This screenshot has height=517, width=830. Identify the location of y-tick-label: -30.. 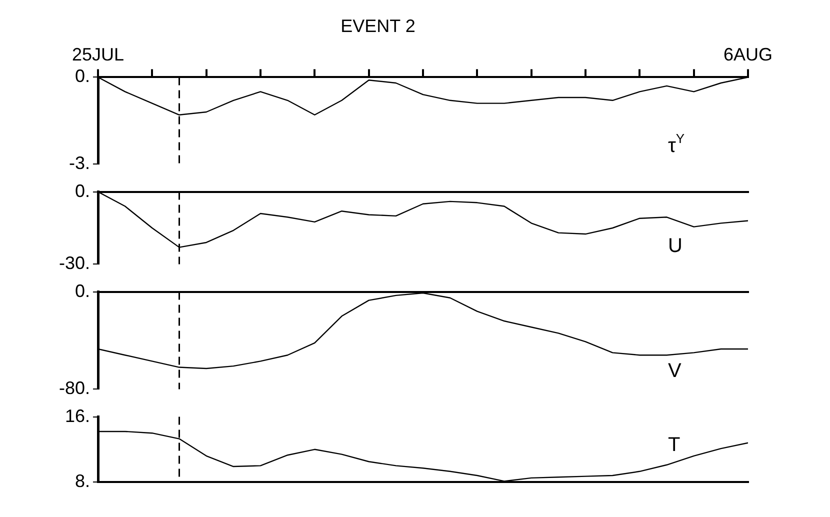
(74, 263).